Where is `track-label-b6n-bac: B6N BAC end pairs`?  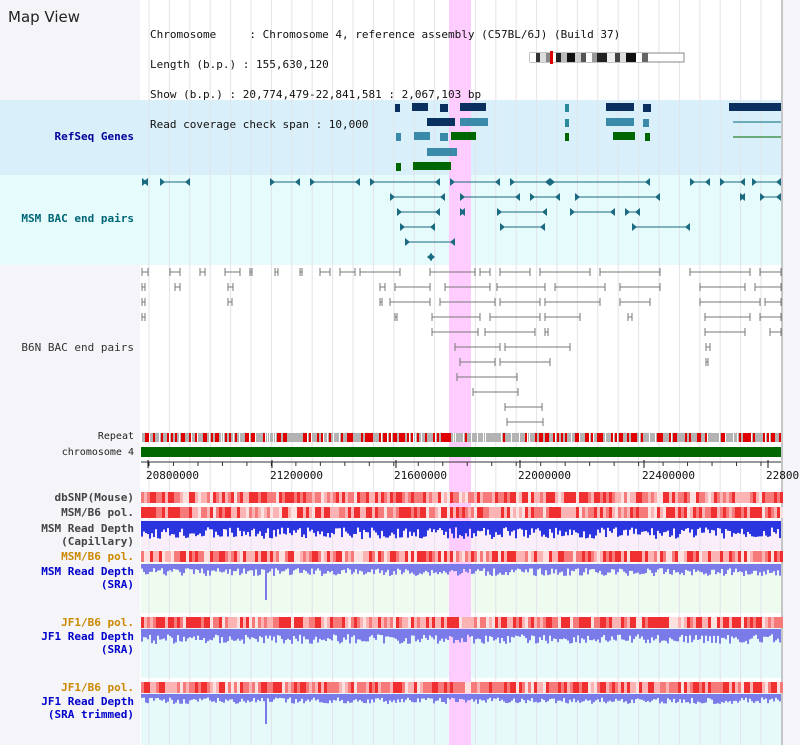
track-label-b6n-bac: B6N BAC end pairs is located at coordinates (77, 347).